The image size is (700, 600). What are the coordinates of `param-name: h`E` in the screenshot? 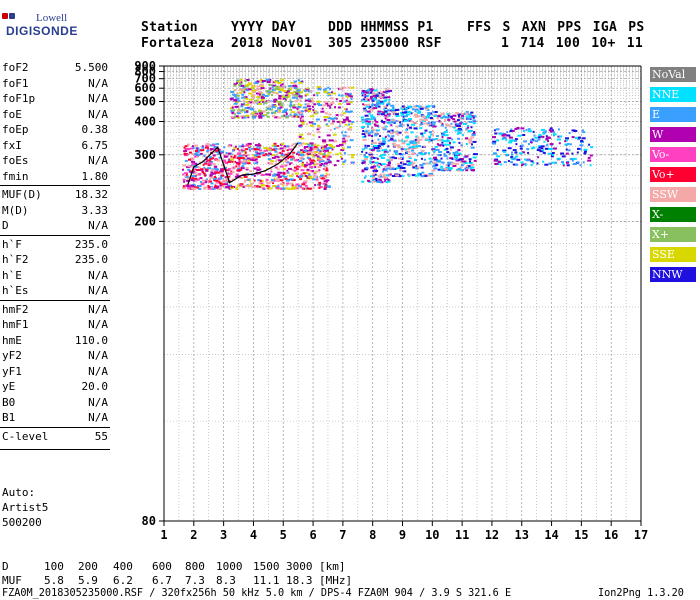 It's located at (12, 275).